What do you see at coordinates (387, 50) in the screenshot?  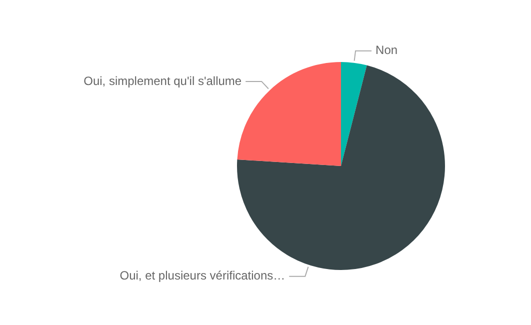 I see `slice-label: Non` at bounding box center [387, 50].